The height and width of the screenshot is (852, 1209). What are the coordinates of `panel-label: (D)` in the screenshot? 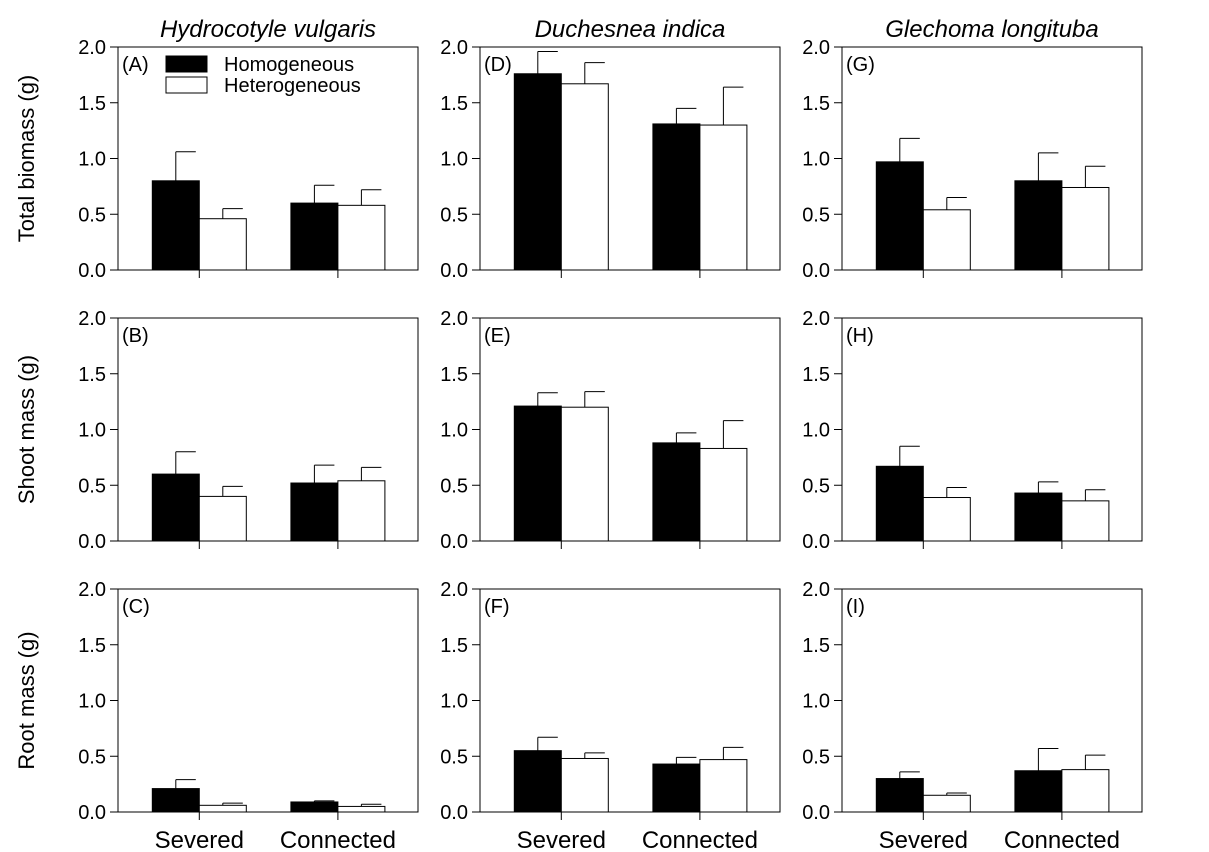 It's located at (498, 65).